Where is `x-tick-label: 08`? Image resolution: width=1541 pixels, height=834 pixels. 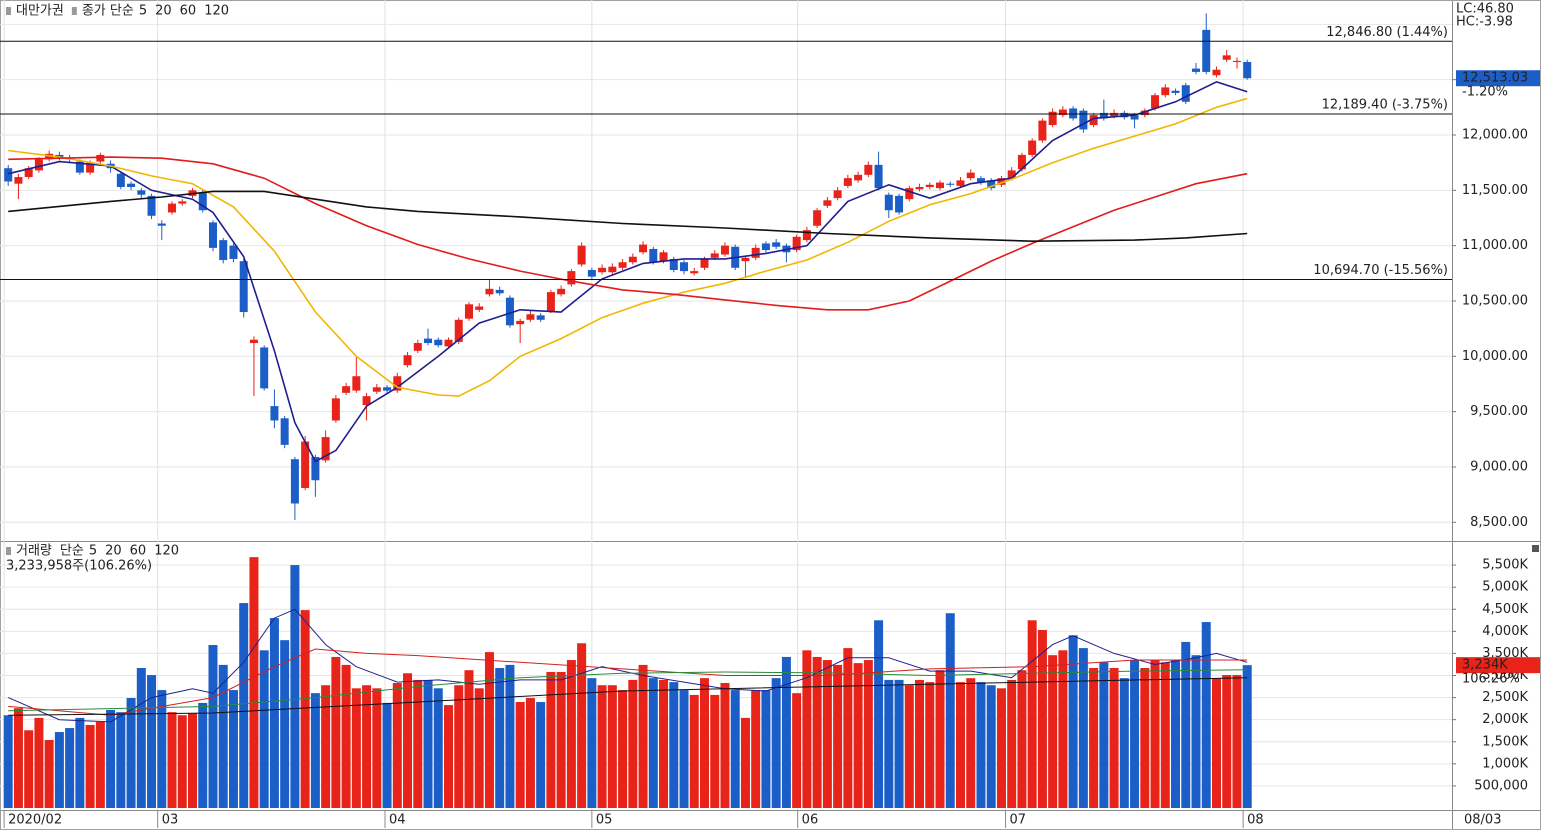
x-tick-label: 08 is located at coordinates (1255, 820).